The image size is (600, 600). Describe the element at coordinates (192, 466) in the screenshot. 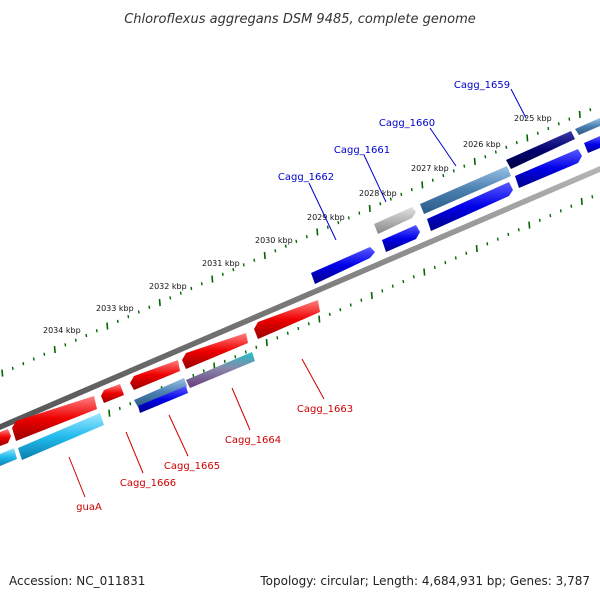

I see `gene-label-bottom: Cagg_1665` at that location.